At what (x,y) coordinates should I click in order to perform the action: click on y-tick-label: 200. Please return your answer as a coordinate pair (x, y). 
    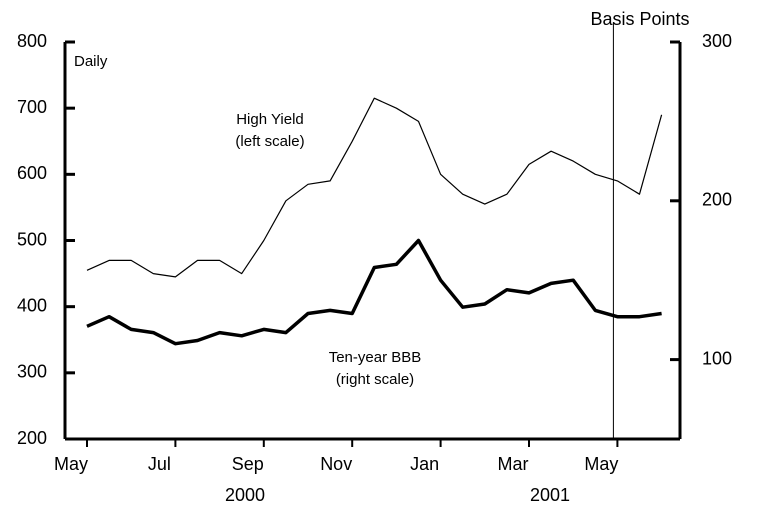
    Looking at the image, I should click on (32, 438).